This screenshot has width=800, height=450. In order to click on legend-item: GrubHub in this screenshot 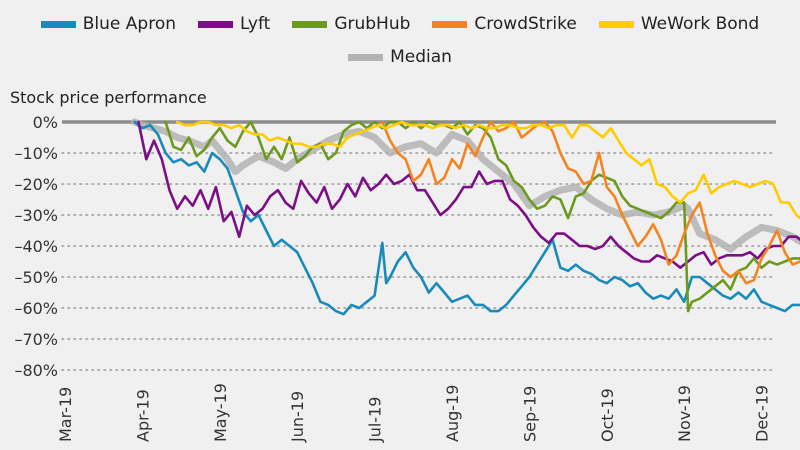, I will do `click(351, 24)`.